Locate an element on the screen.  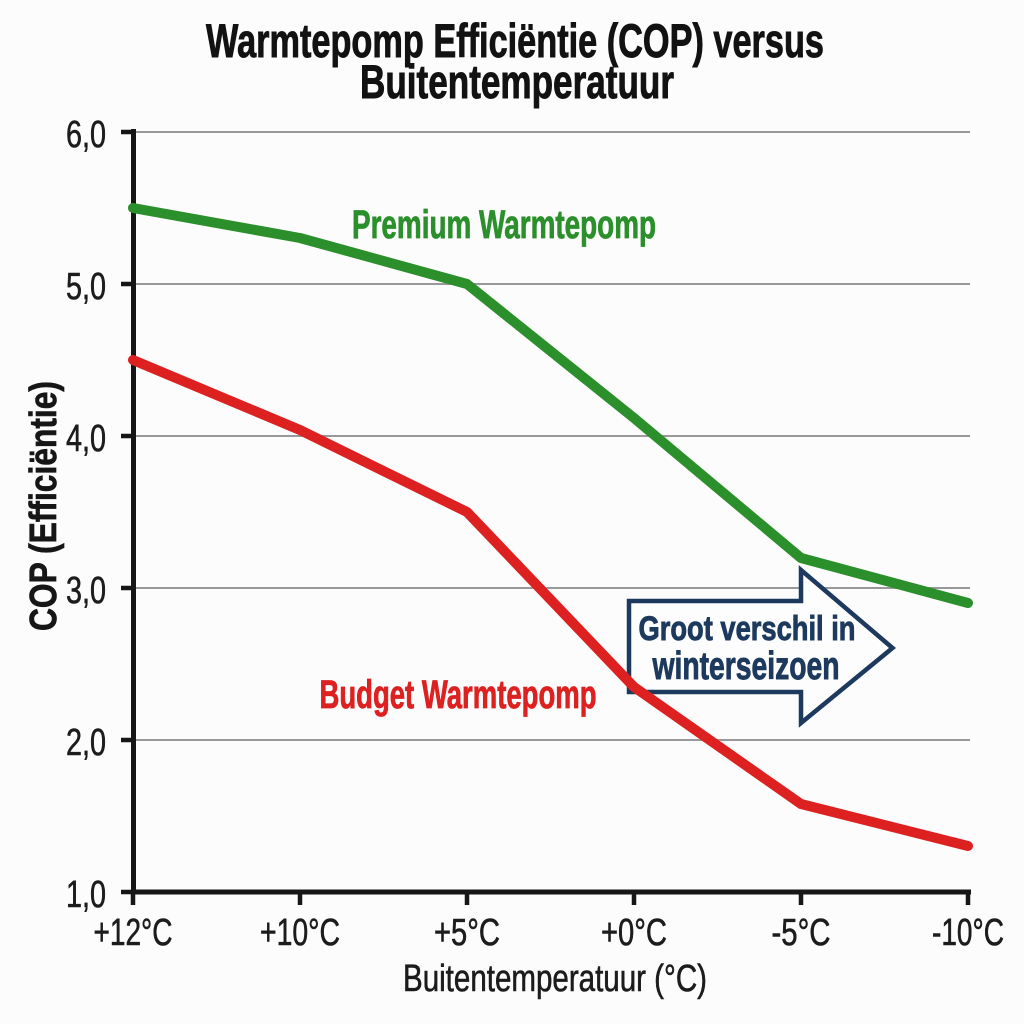
svg-text: 1,0 is located at coordinates (86, 895).